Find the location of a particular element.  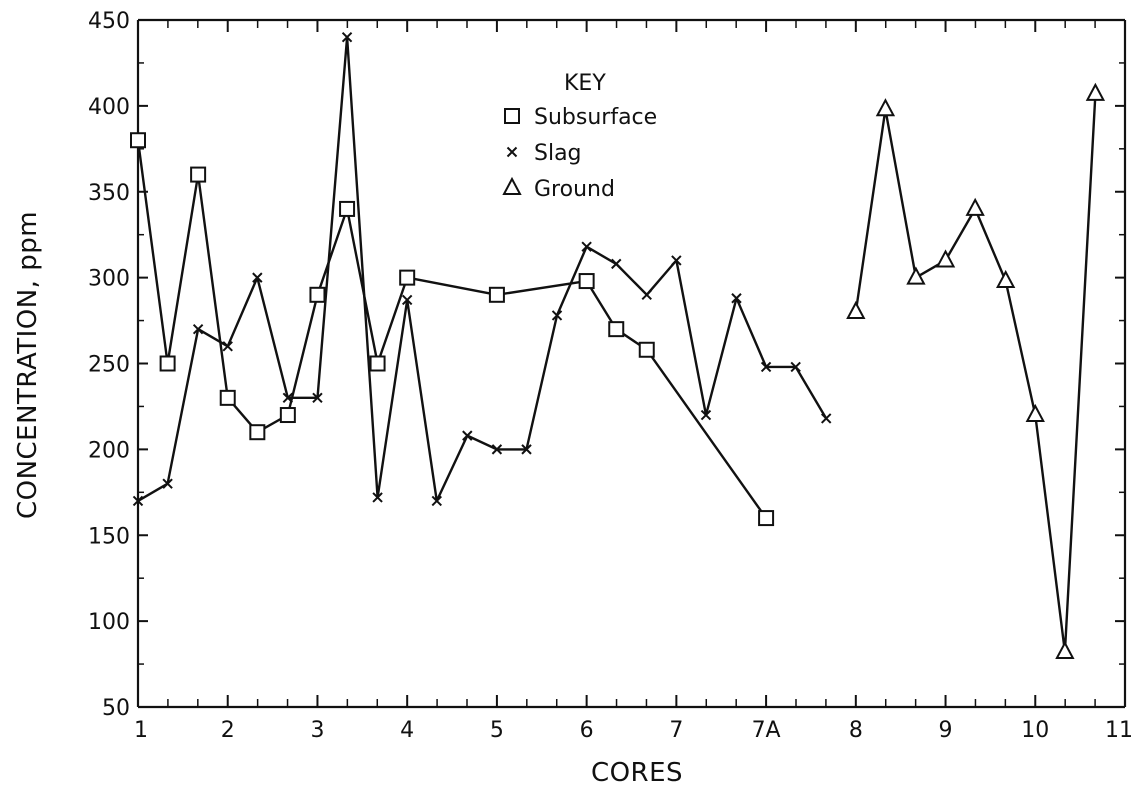

y-tick-label: 450 is located at coordinates (109, 21).